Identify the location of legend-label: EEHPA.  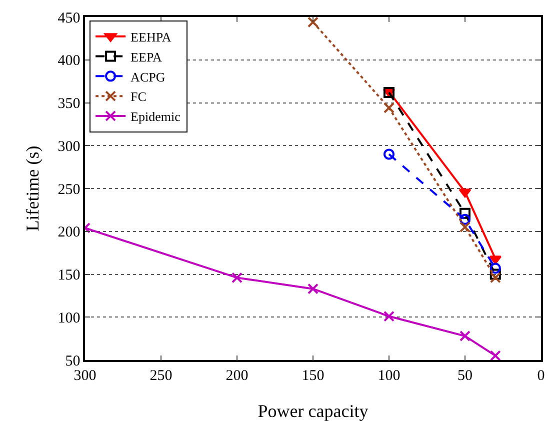
(151, 36).